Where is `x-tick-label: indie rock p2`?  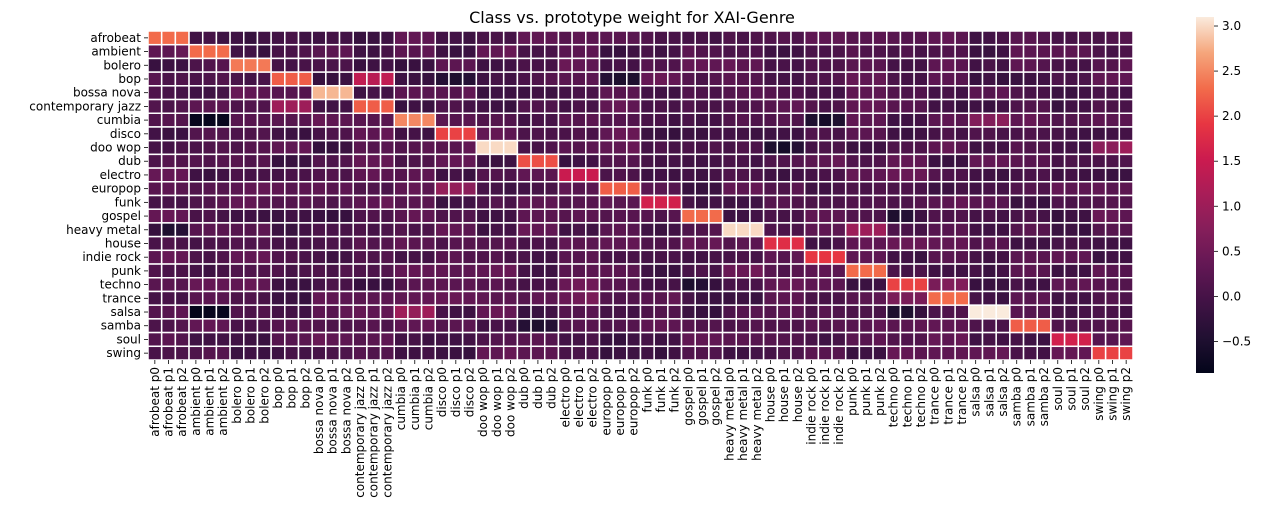
x-tick-label: indie rock p2 is located at coordinates (839, 406).